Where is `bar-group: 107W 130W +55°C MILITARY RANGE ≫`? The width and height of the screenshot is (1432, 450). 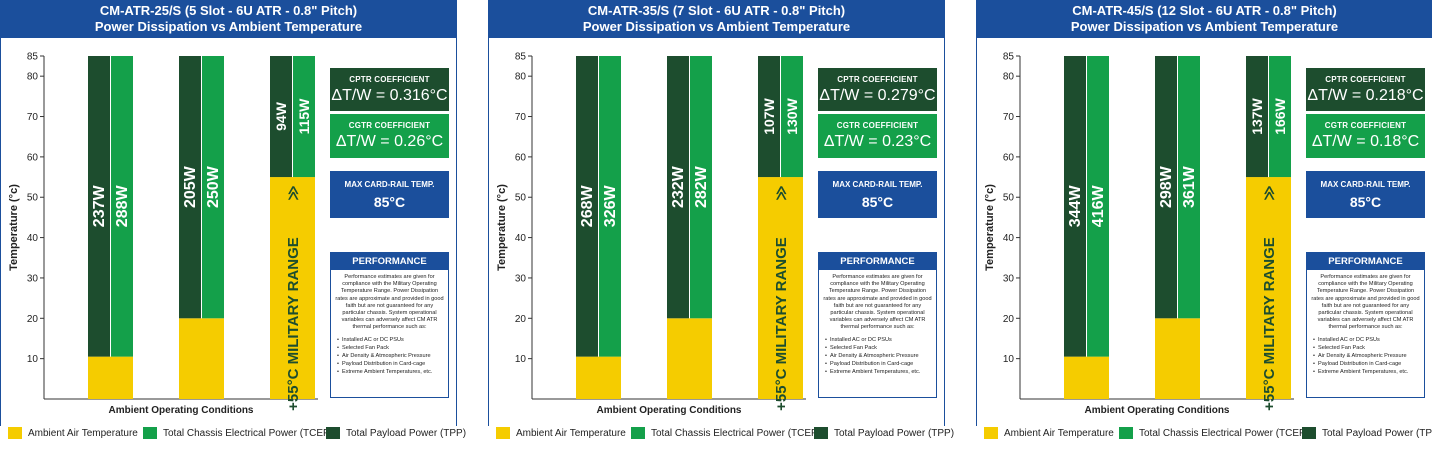
bar-group: 107W 130W +55°C MILITARY RANGE ≫ is located at coordinates (780, 233).